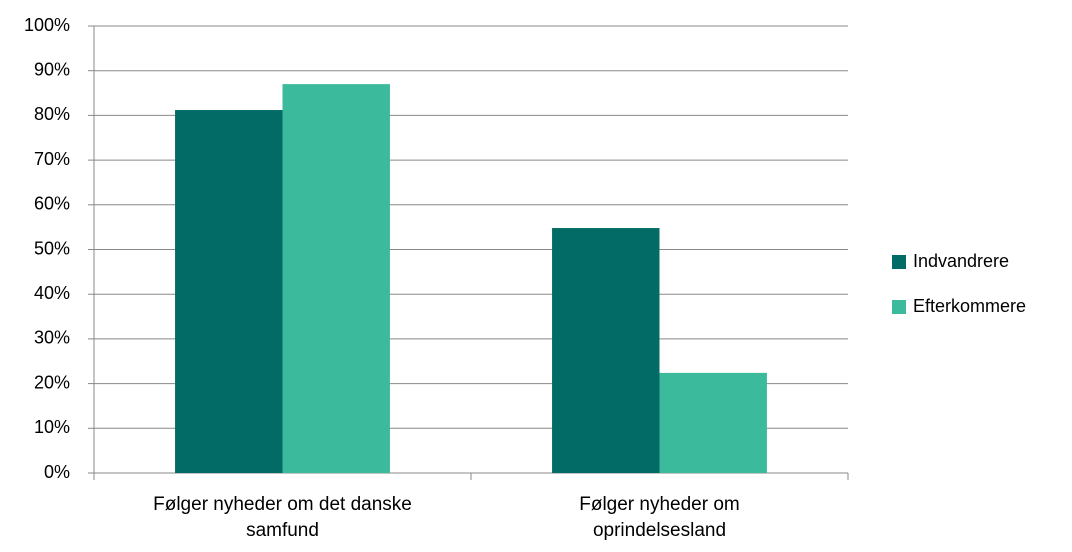  I want to click on y-tick-label: 70%, so click(52, 159).